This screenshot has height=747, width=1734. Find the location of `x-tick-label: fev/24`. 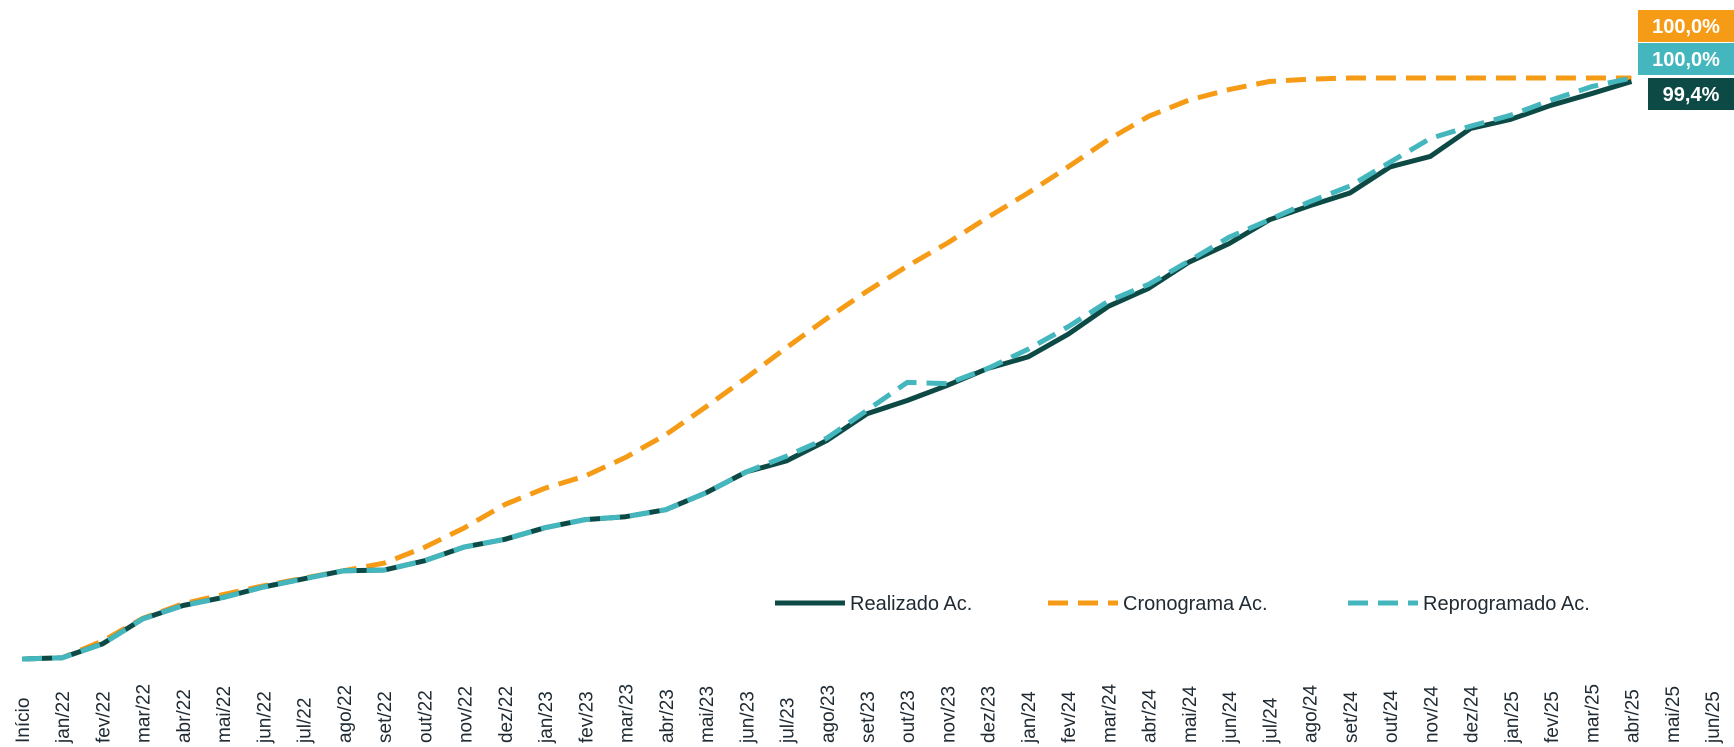

x-tick-label: fev/24 is located at coordinates (1069, 717).